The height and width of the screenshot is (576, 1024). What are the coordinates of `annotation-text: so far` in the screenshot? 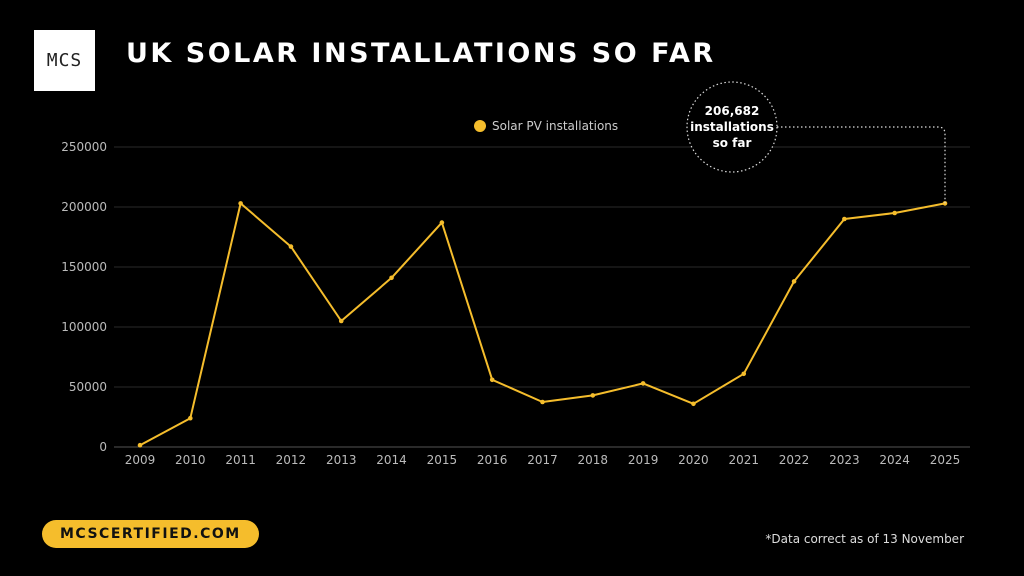 It's located at (732, 143).